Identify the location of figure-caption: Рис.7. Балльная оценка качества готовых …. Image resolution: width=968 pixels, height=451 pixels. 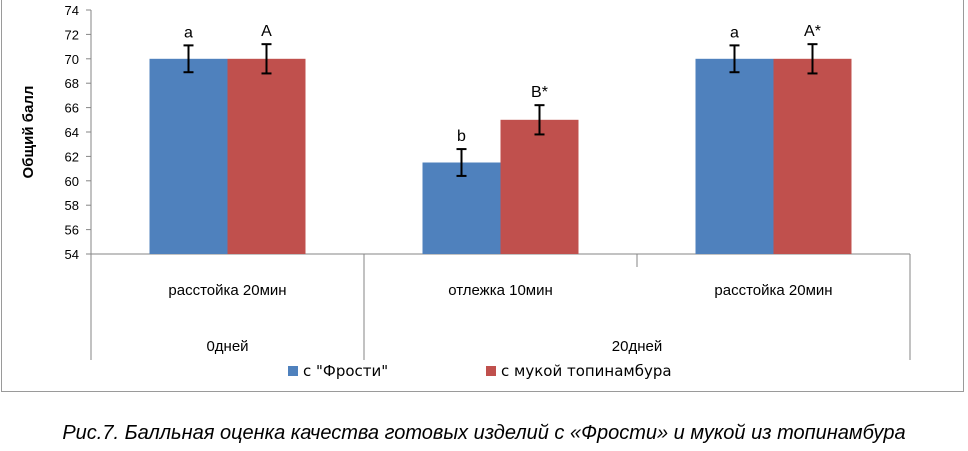
(484, 433).